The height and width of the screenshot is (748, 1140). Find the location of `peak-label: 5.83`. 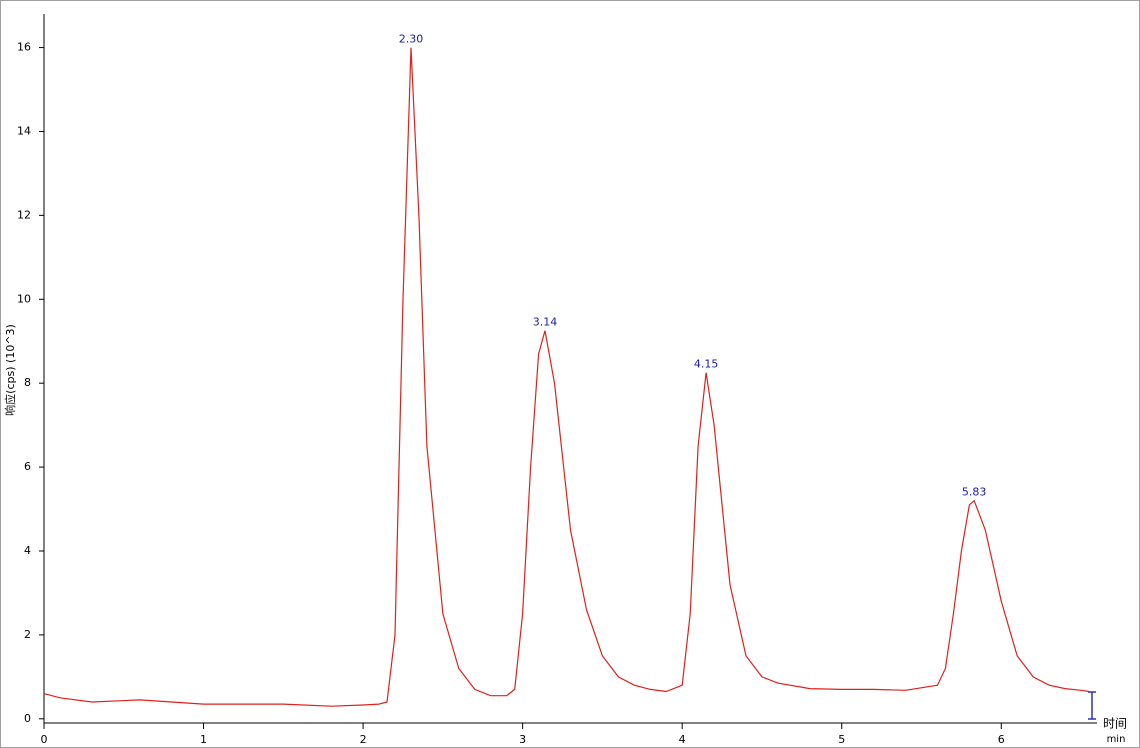

peak-label: 5.83 is located at coordinates (974, 492).